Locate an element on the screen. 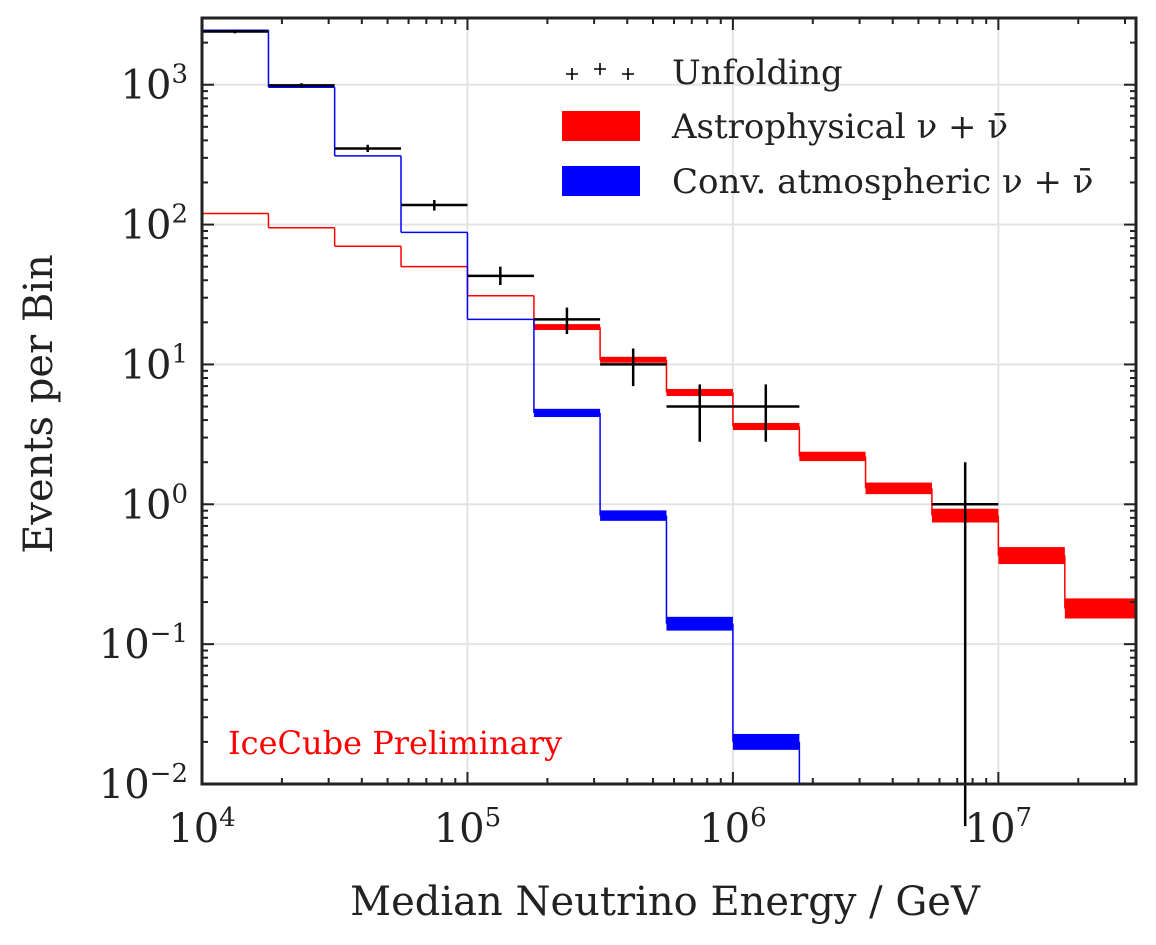 This screenshot has width=1156, height=945. y-tick-label-4: 10⁻¹ is located at coordinates (143, 643).